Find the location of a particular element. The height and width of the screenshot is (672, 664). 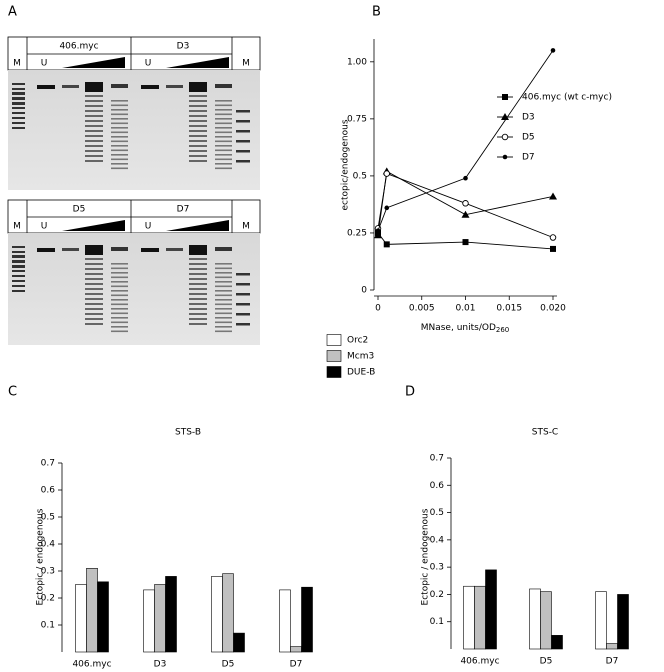

y-tick-label: 0.6 is located at coordinates (48, 491).